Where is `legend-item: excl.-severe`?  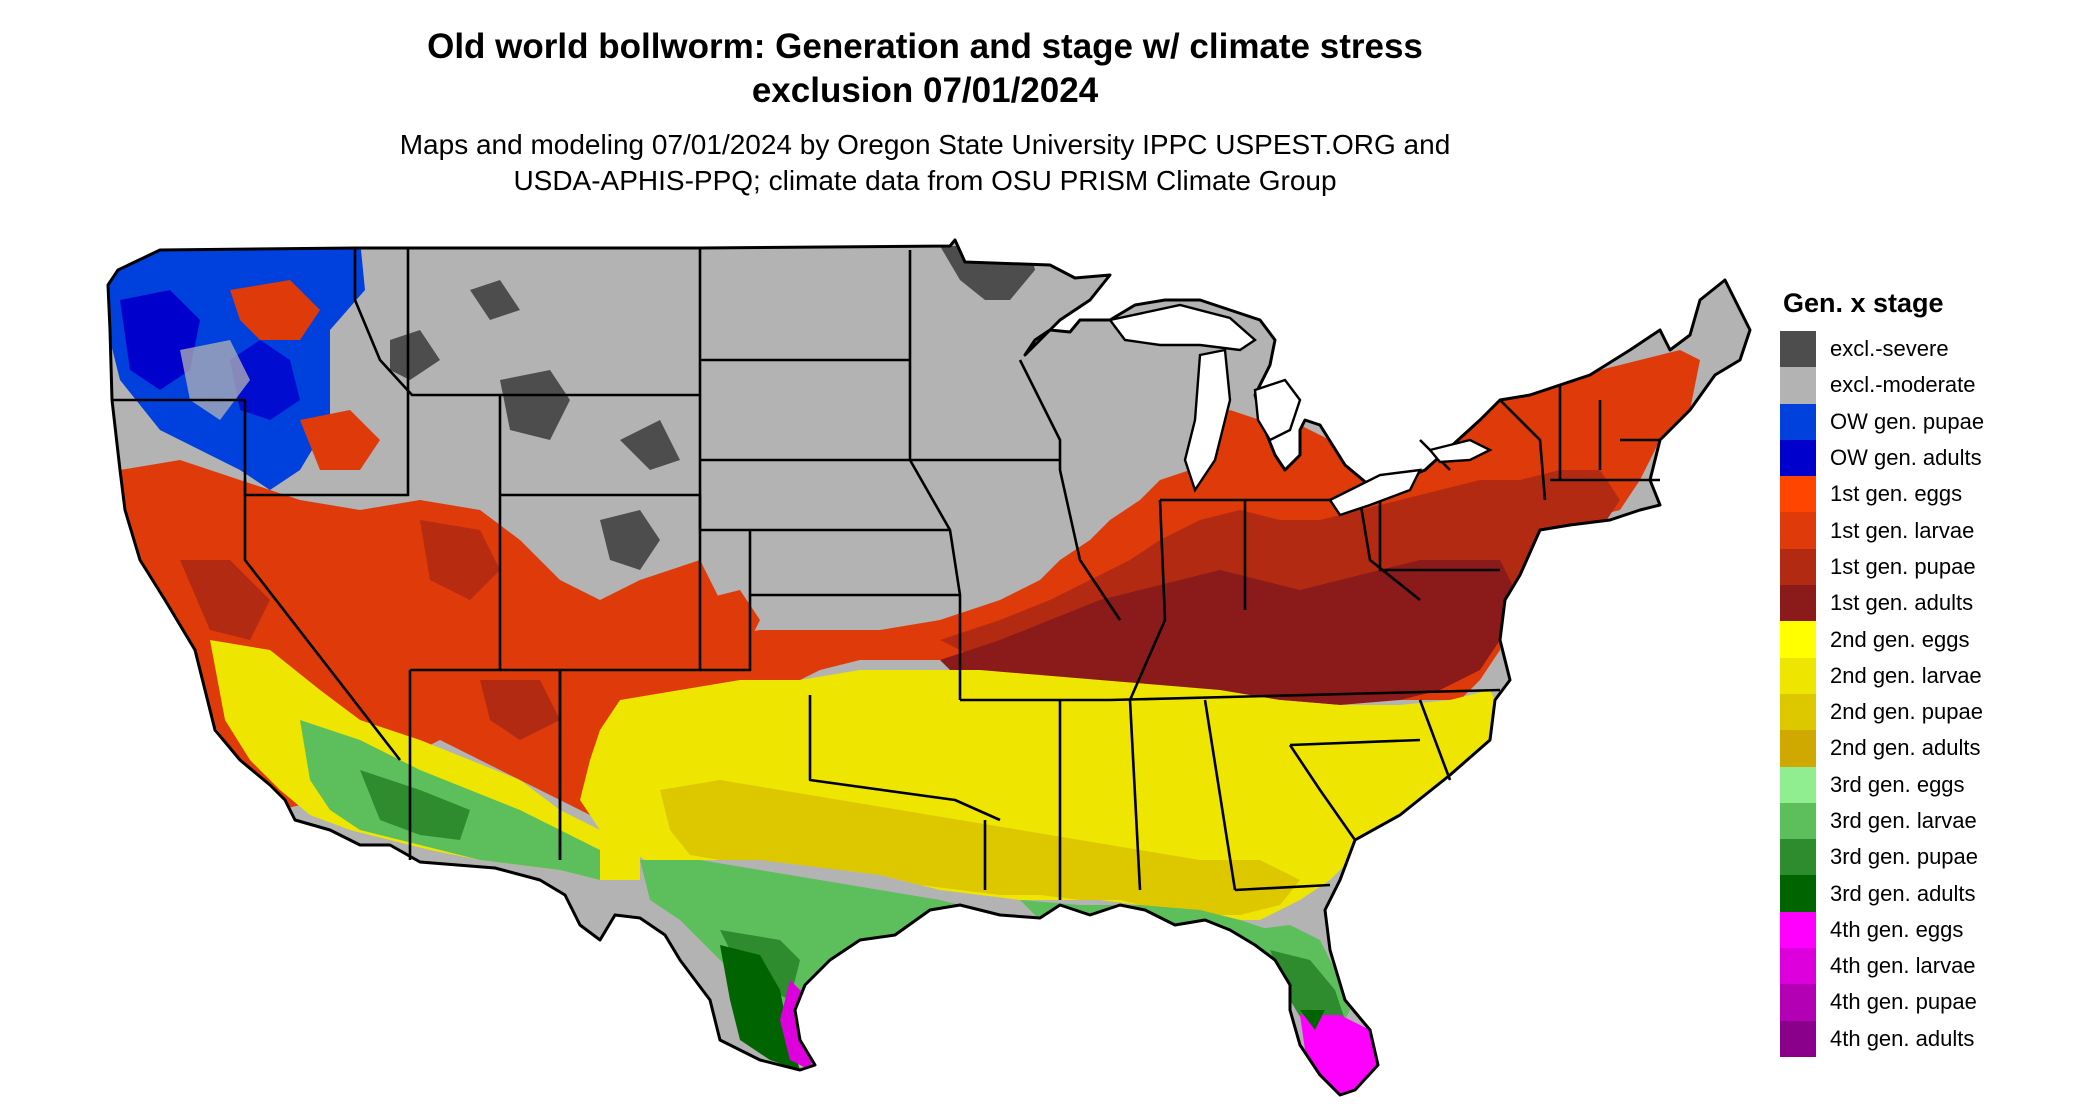 legend-item: excl.-severe is located at coordinates (1930, 349).